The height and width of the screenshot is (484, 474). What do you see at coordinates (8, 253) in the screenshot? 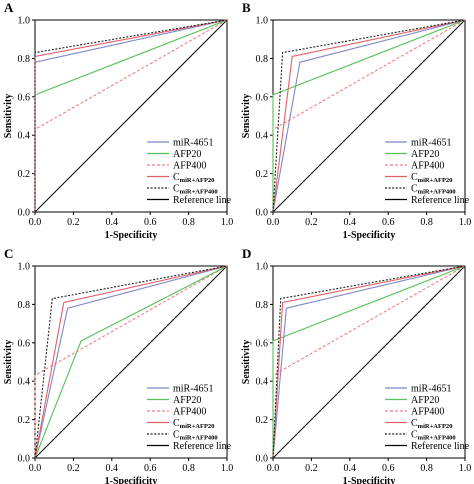
I see `panel-letter: C` at bounding box center [8, 253].